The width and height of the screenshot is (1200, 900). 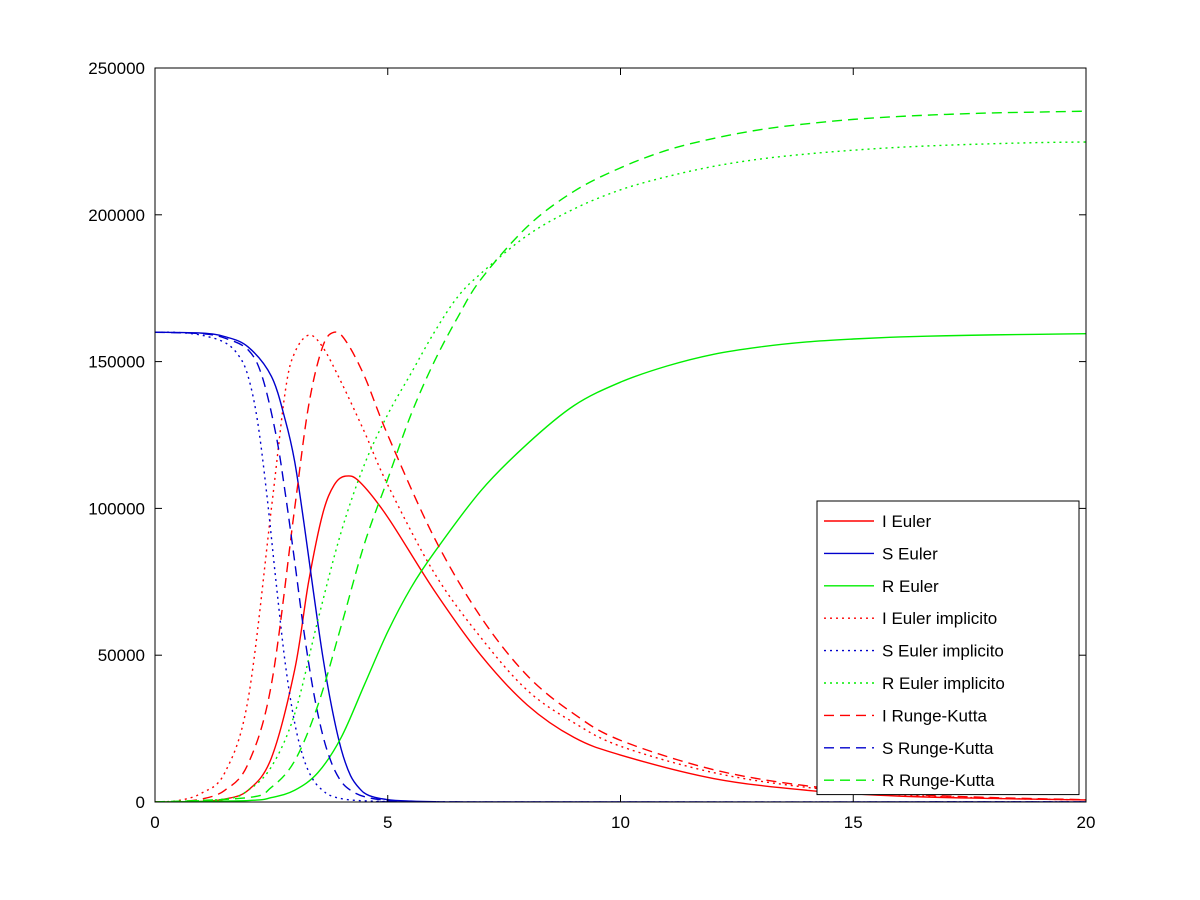 What do you see at coordinates (140, 802) in the screenshot?
I see `y-tick-label: 0` at bounding box center [140, 802].